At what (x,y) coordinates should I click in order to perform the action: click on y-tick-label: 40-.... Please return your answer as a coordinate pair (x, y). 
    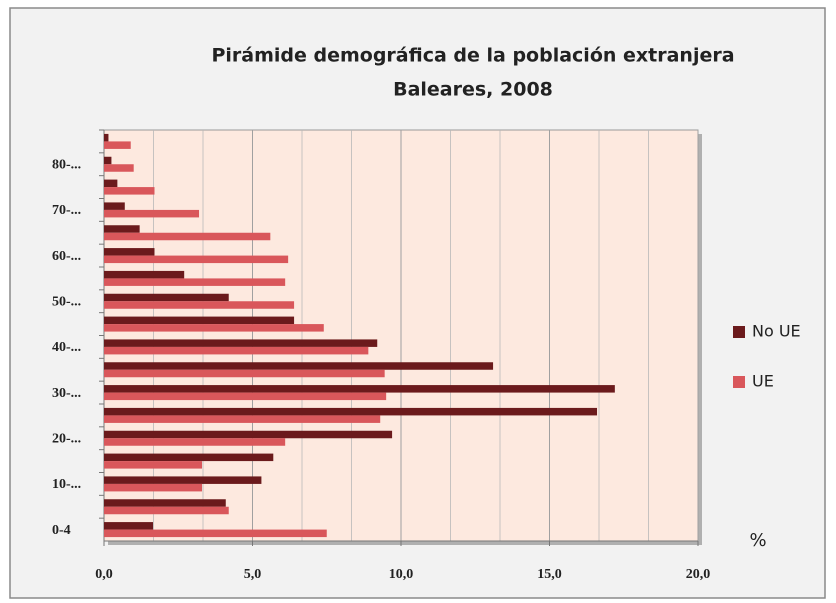
    Looking at the image, I should click on (66, 347).